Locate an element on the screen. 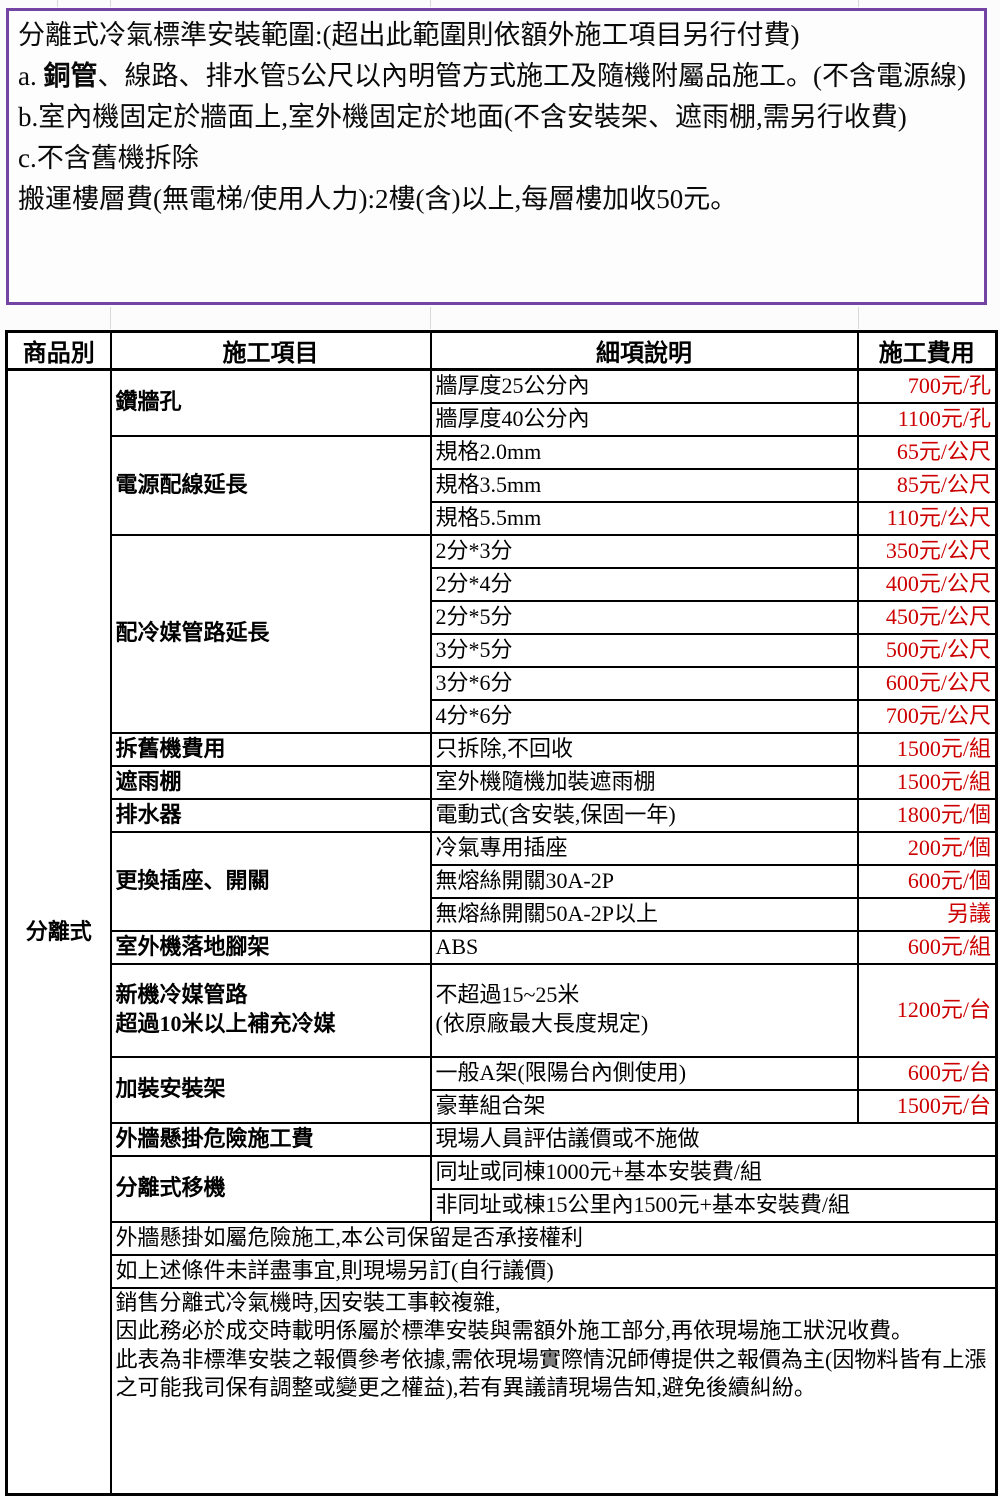  fee-cell: 400元/公尺 is located at coordinates (927, 584).